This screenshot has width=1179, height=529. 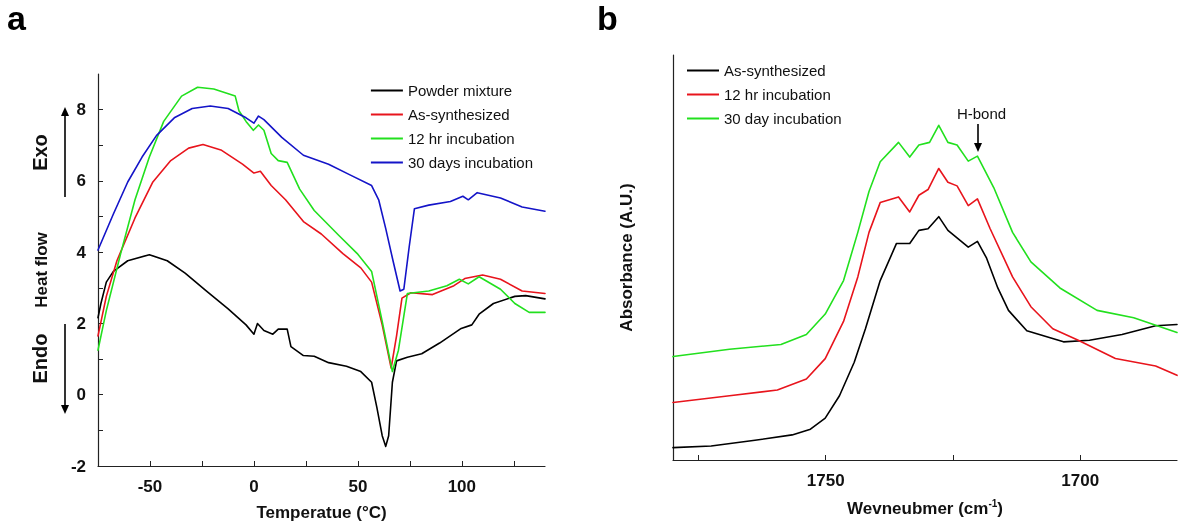 I want to click on text: Endo, so click(x=40, y=358).